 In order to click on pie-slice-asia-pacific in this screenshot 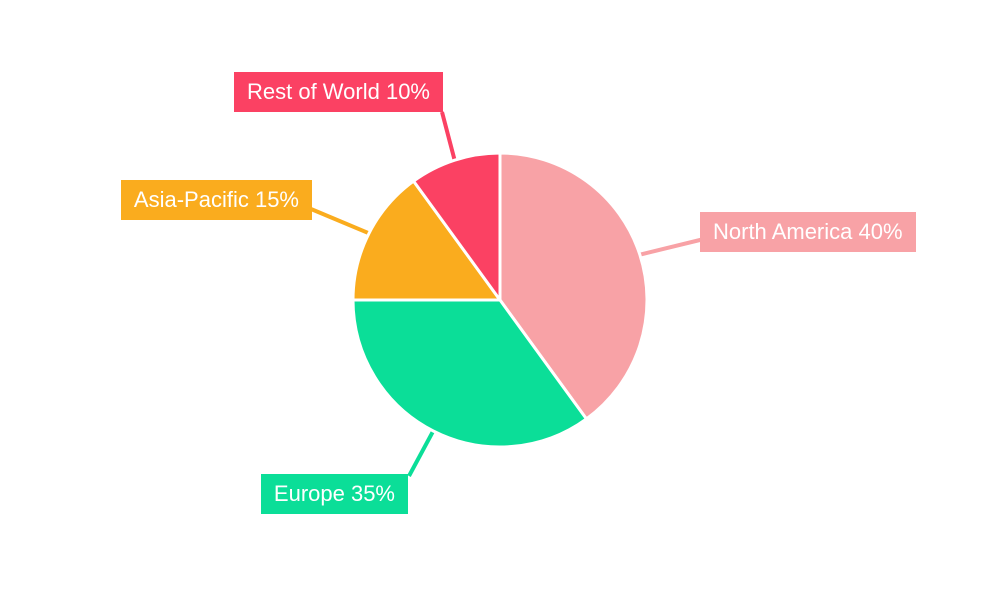, I will do `click(426, 240)`.